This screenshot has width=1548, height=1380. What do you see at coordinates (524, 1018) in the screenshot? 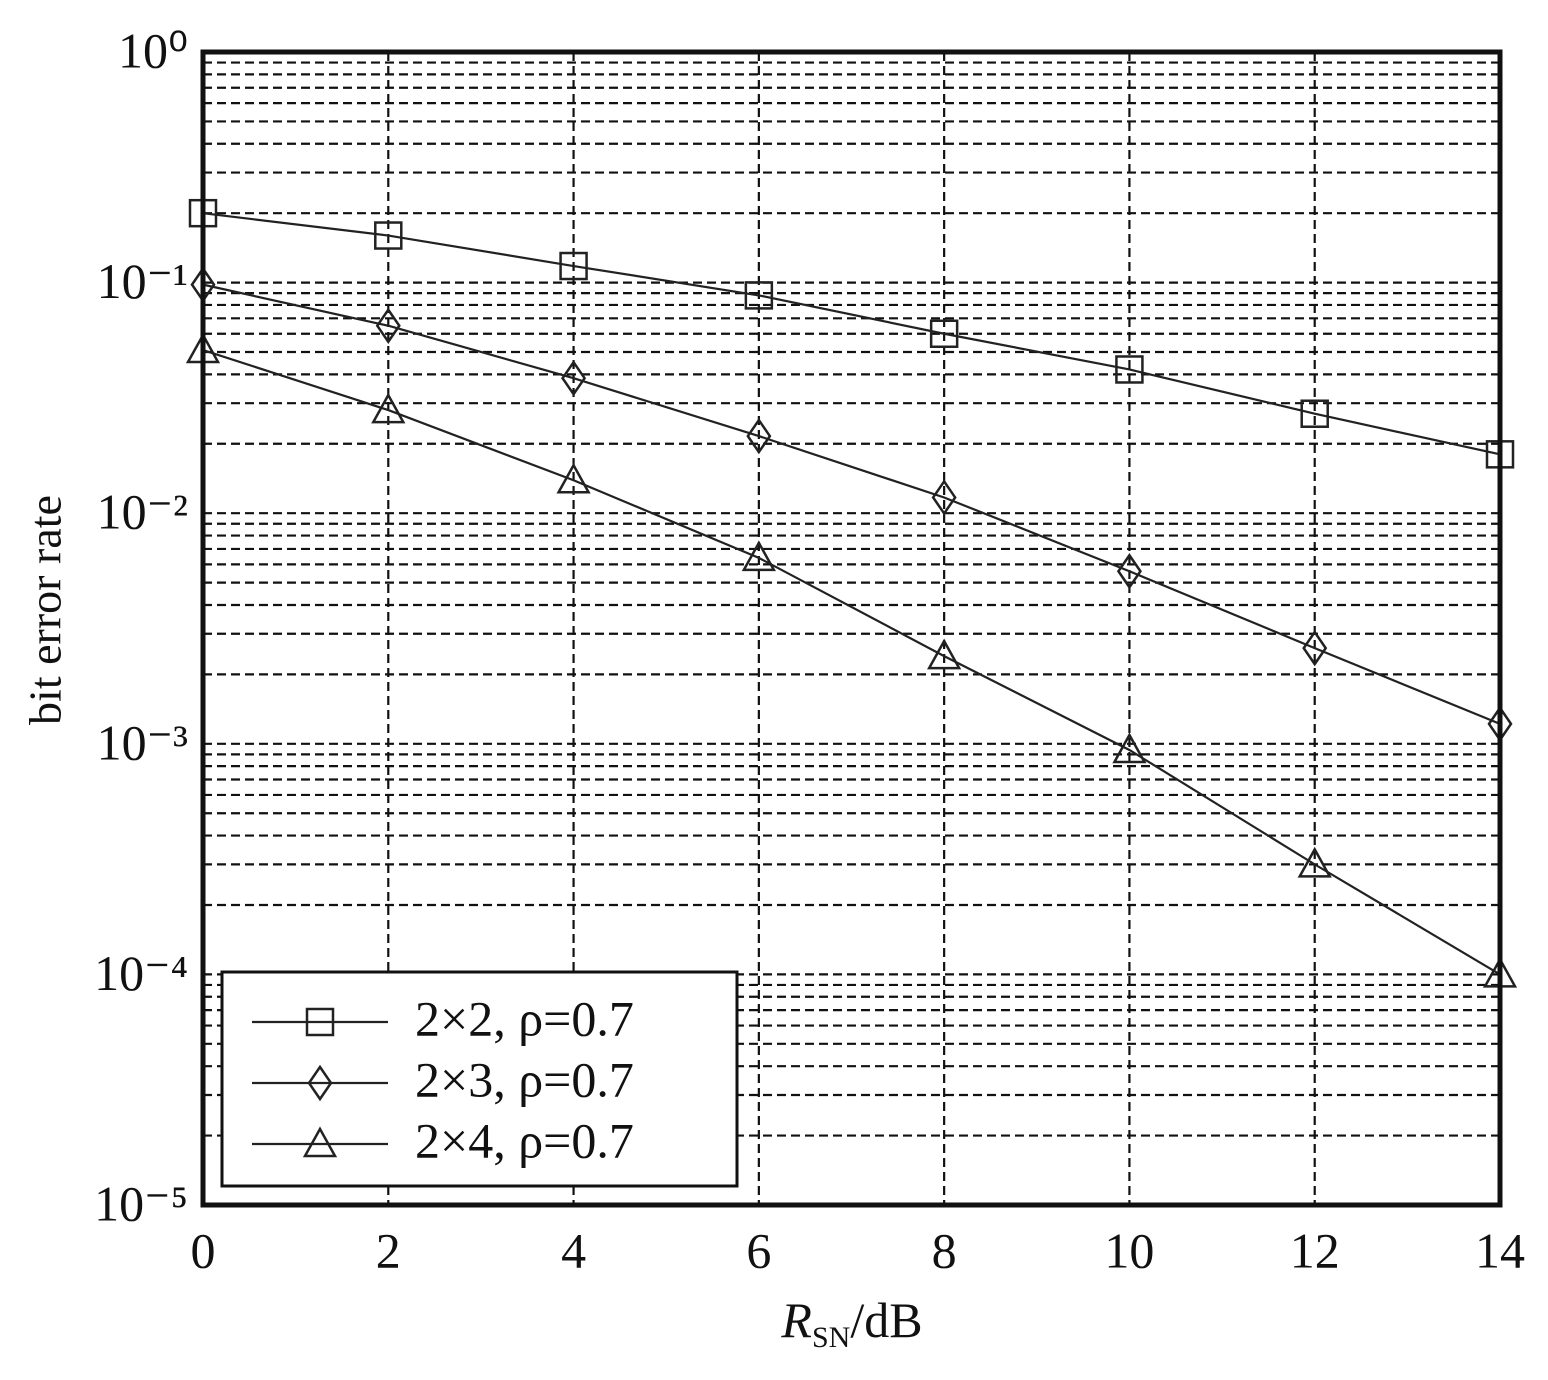
I see `legend-label: 2×2, ρ=0.7` at bounding box center [524, 1018].